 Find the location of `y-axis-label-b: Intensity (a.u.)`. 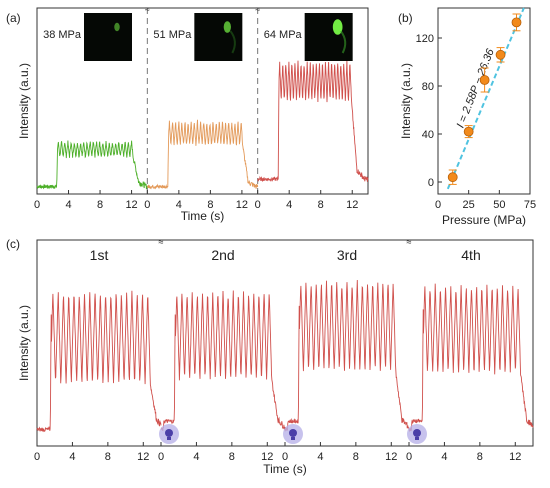

y-axis-label-b: Intensity (a.u.) is located at coordinates (406, 101).